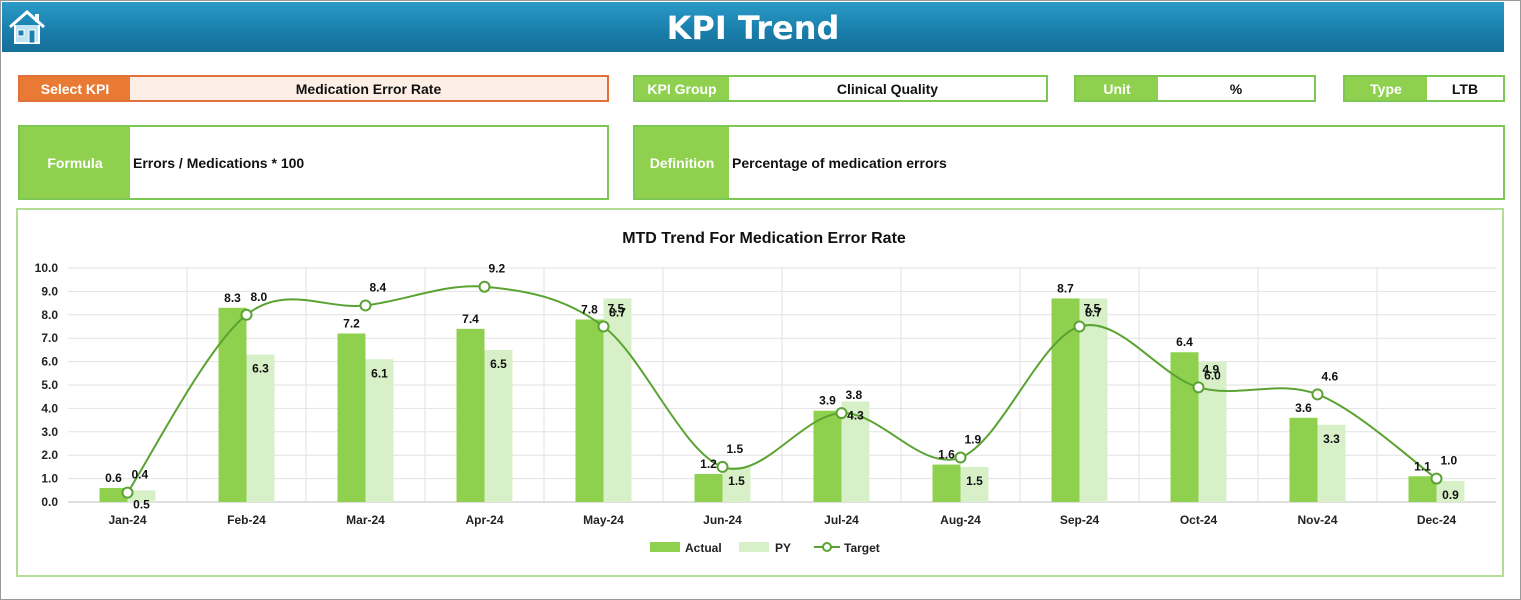 The width and height of the screenshot is (1521, 600). I want to click on select-kpi-dropdown: Medication Error Rate, so click(368, 88).